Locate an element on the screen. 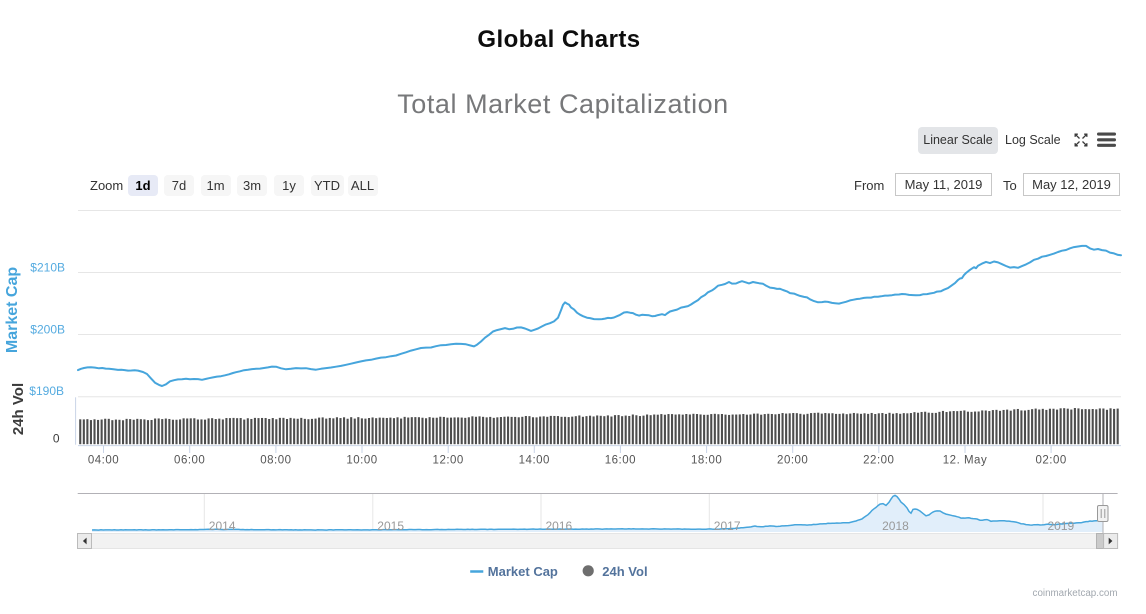 Image resolution: width=1146 pixels, height=614 pixels. svg-text: 14:00 is located at coordinates (534, 461).